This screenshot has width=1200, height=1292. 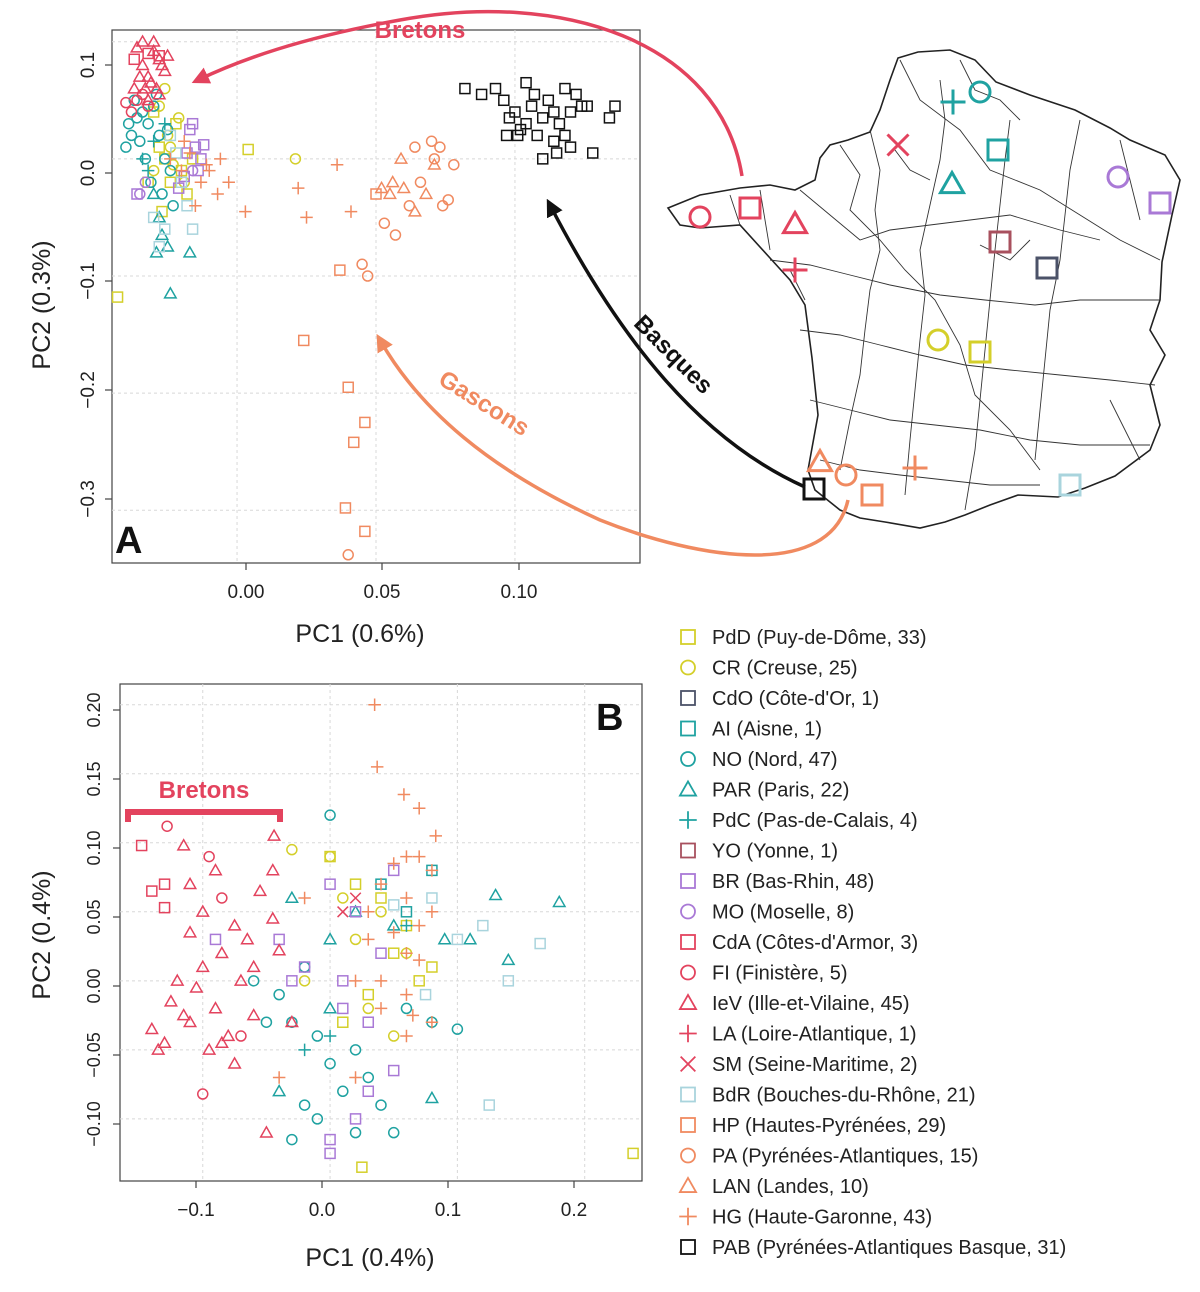 What do you see at coordinates (795, 699) in the screenshot?
I see `legend-label: CdO (Côte-d'Or, 1)` at bounding box center [795, 699].